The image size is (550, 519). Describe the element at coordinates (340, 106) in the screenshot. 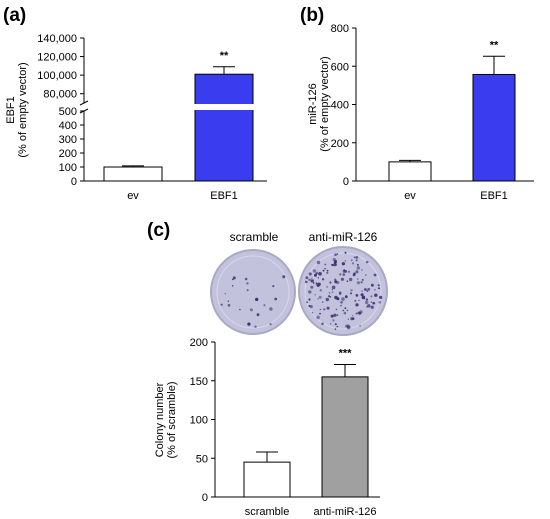

I see `y-tick-label: 400` at that location.